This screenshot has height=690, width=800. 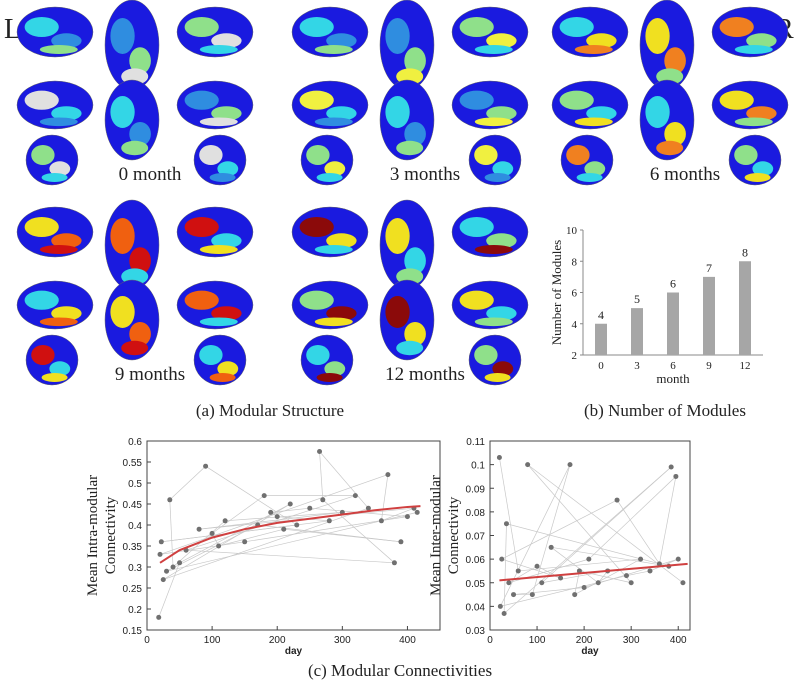 I want to click on y-axis-label: Connectivity, so click(x=111, y=535).